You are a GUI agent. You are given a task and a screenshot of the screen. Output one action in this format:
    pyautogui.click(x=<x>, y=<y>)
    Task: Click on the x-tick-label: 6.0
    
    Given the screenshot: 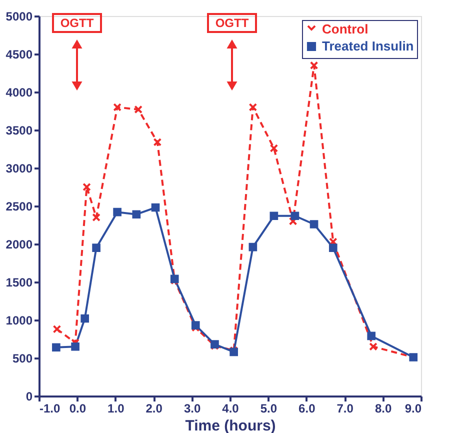 What is the action you would take?
    pyautogui.click(x=307, y=409)
    